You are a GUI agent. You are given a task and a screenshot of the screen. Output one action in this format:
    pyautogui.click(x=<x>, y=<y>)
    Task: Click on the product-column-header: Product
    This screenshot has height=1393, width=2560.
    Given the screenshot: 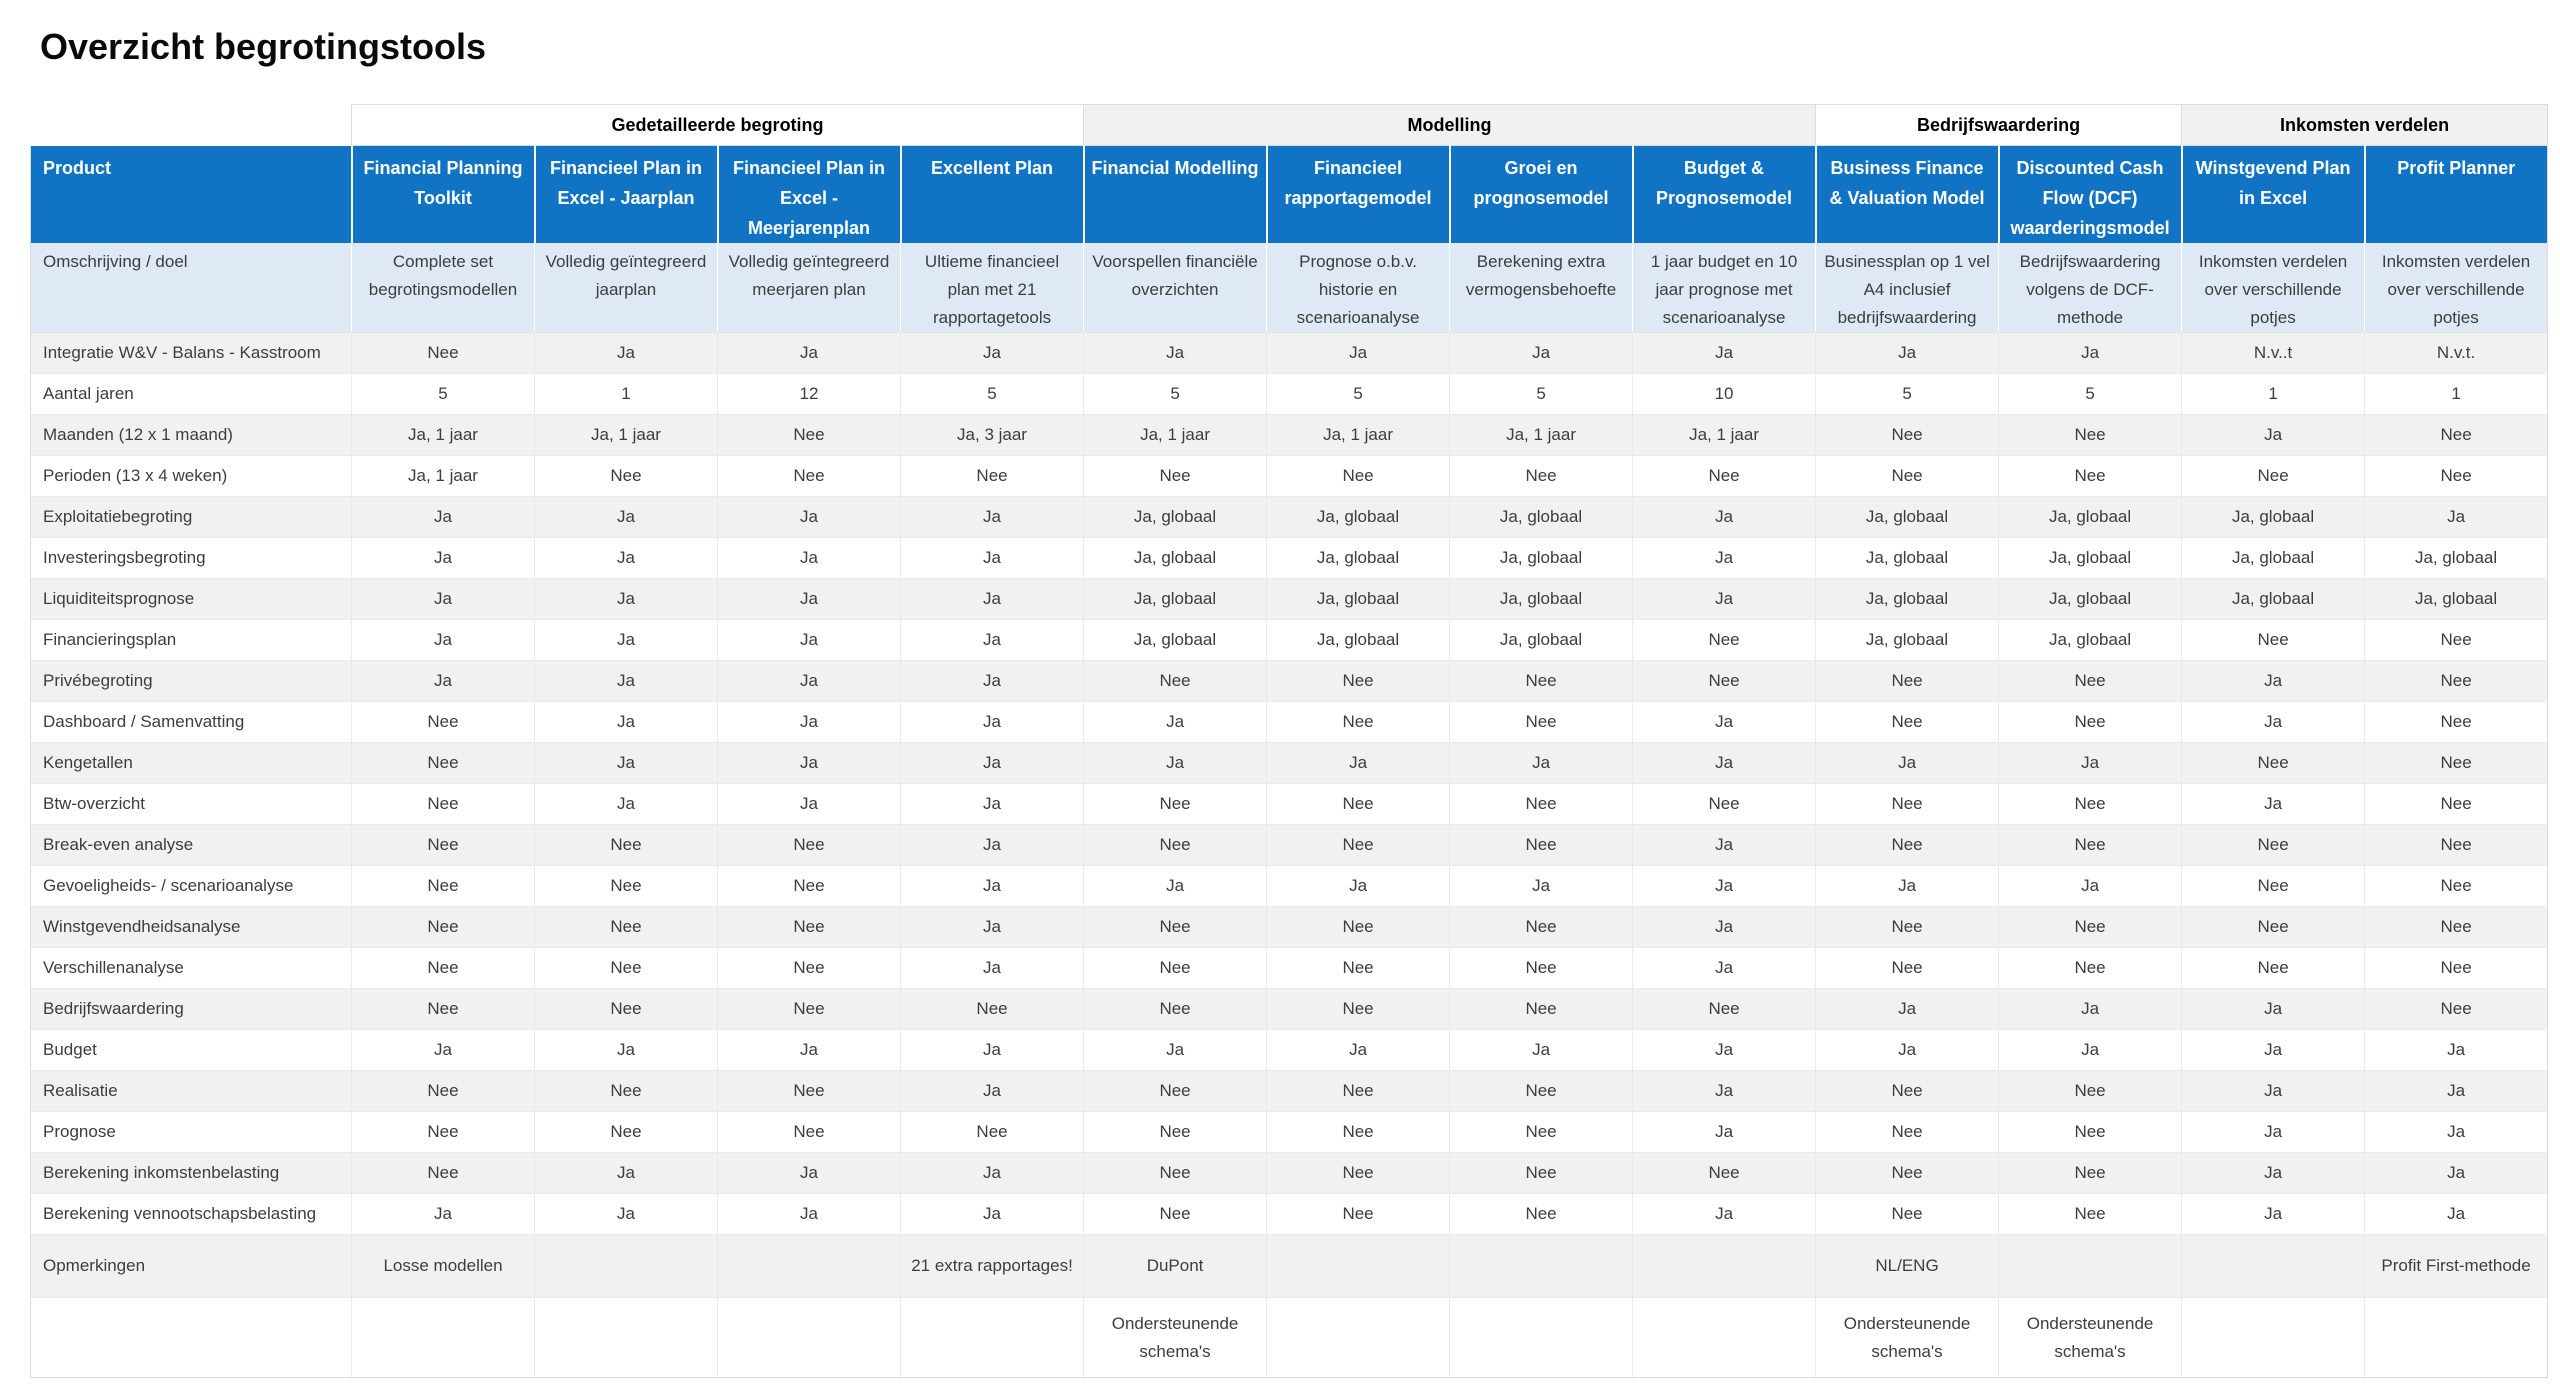 What is the action you would take?
    pyautogui.click(x=191, y=194)
    